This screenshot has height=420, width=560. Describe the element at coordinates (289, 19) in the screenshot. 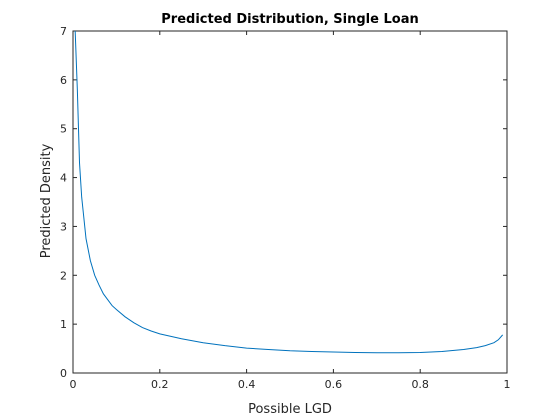

I see `chart-title: Predicted Distribution, Single Loan` at that location.